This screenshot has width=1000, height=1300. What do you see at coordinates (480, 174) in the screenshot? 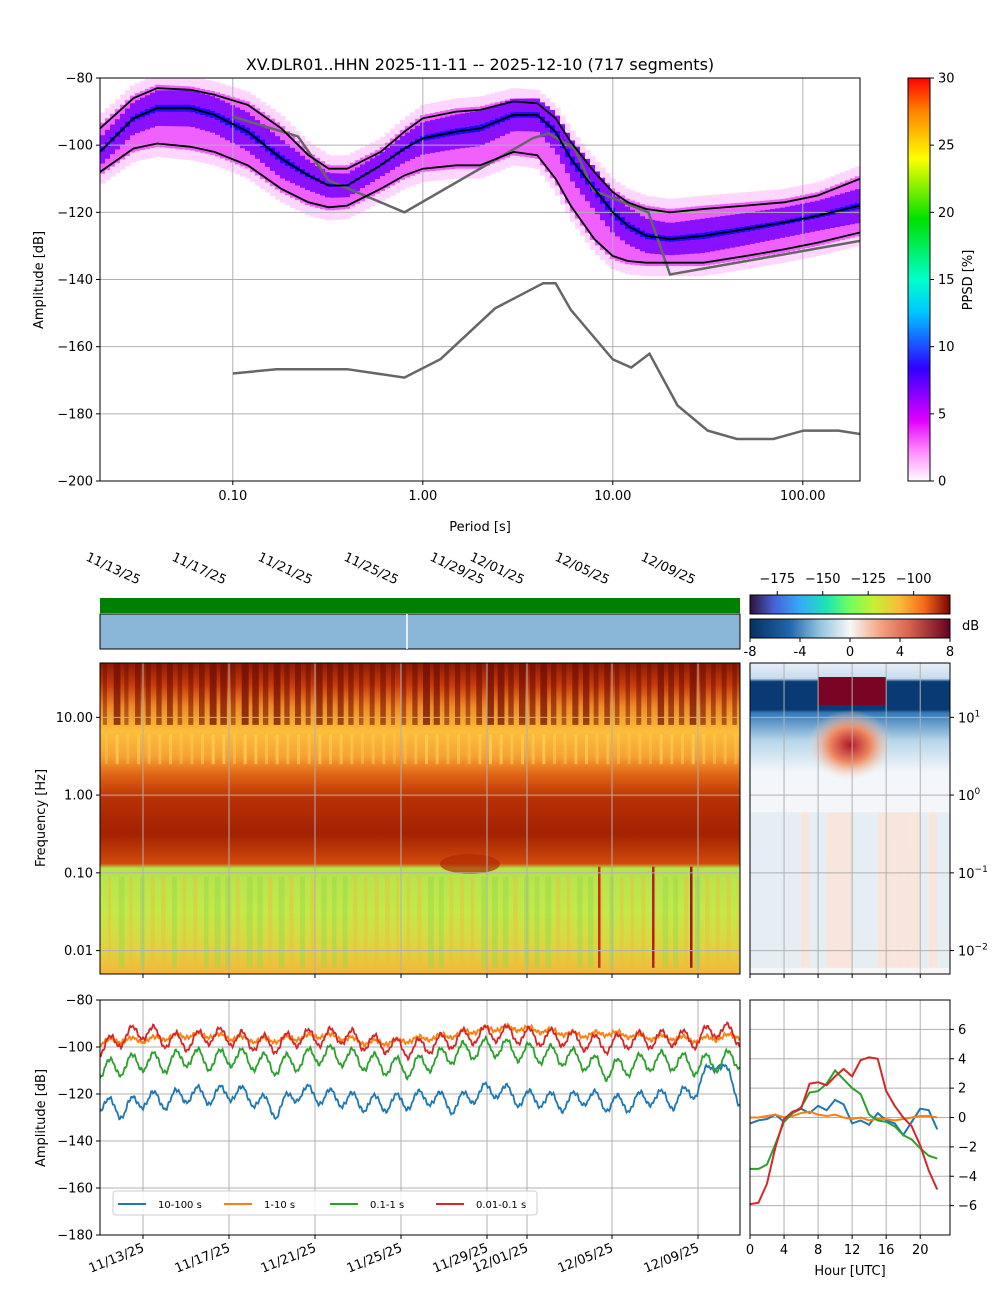
I see `ppsd-percentile-median` at bounding box center [480, 174].